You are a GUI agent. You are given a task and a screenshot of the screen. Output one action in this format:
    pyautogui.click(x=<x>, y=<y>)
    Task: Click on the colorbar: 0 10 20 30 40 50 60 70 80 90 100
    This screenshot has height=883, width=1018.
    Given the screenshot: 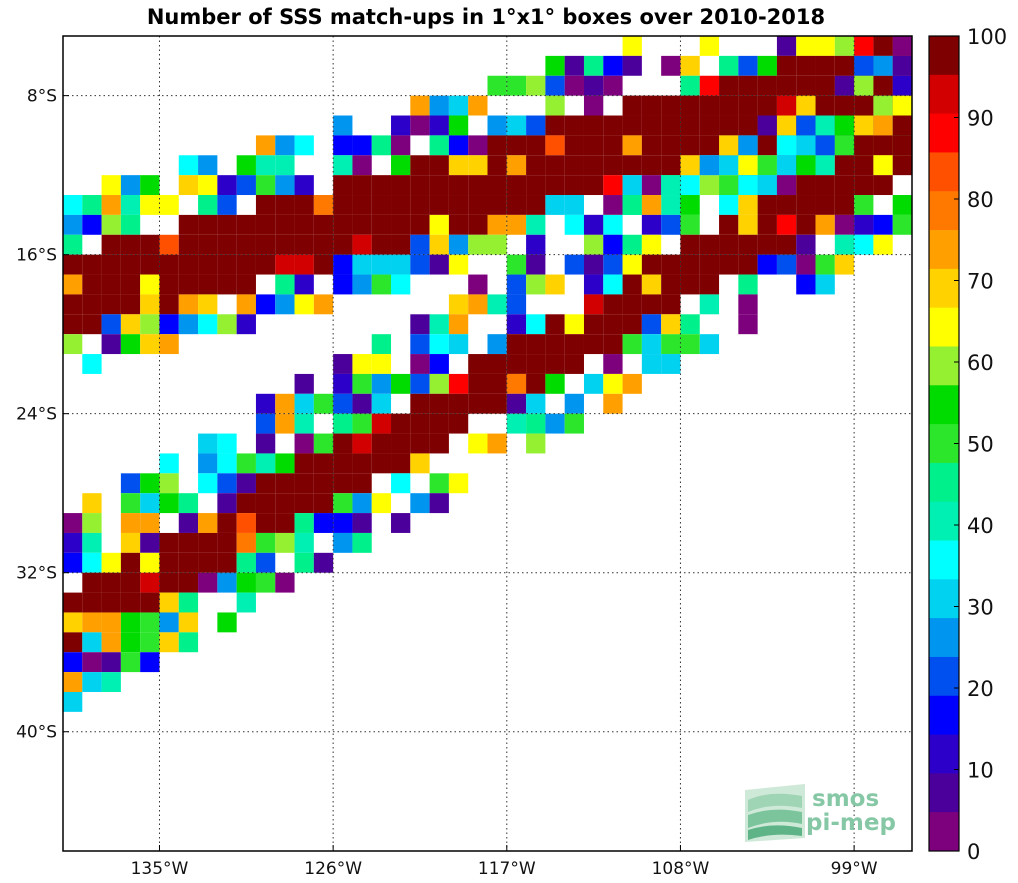 What is the action you would take?
    pyautogui.click(x=967, y=444)
    